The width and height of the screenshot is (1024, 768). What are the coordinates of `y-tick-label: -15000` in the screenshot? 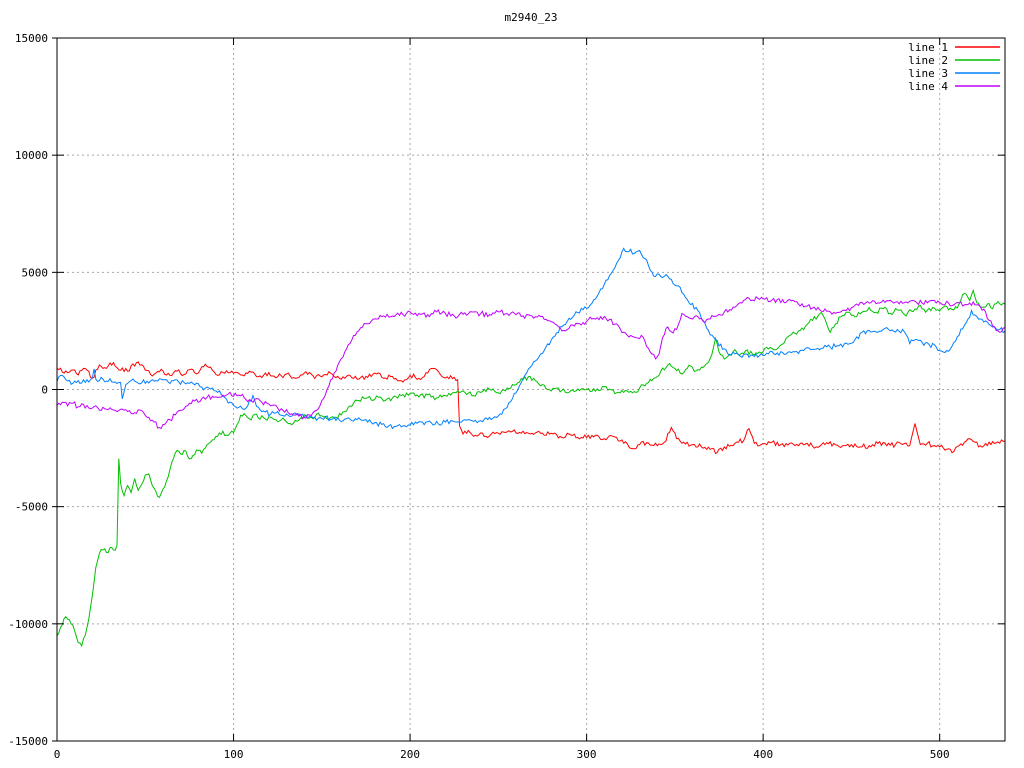 It's located at (28, 741).